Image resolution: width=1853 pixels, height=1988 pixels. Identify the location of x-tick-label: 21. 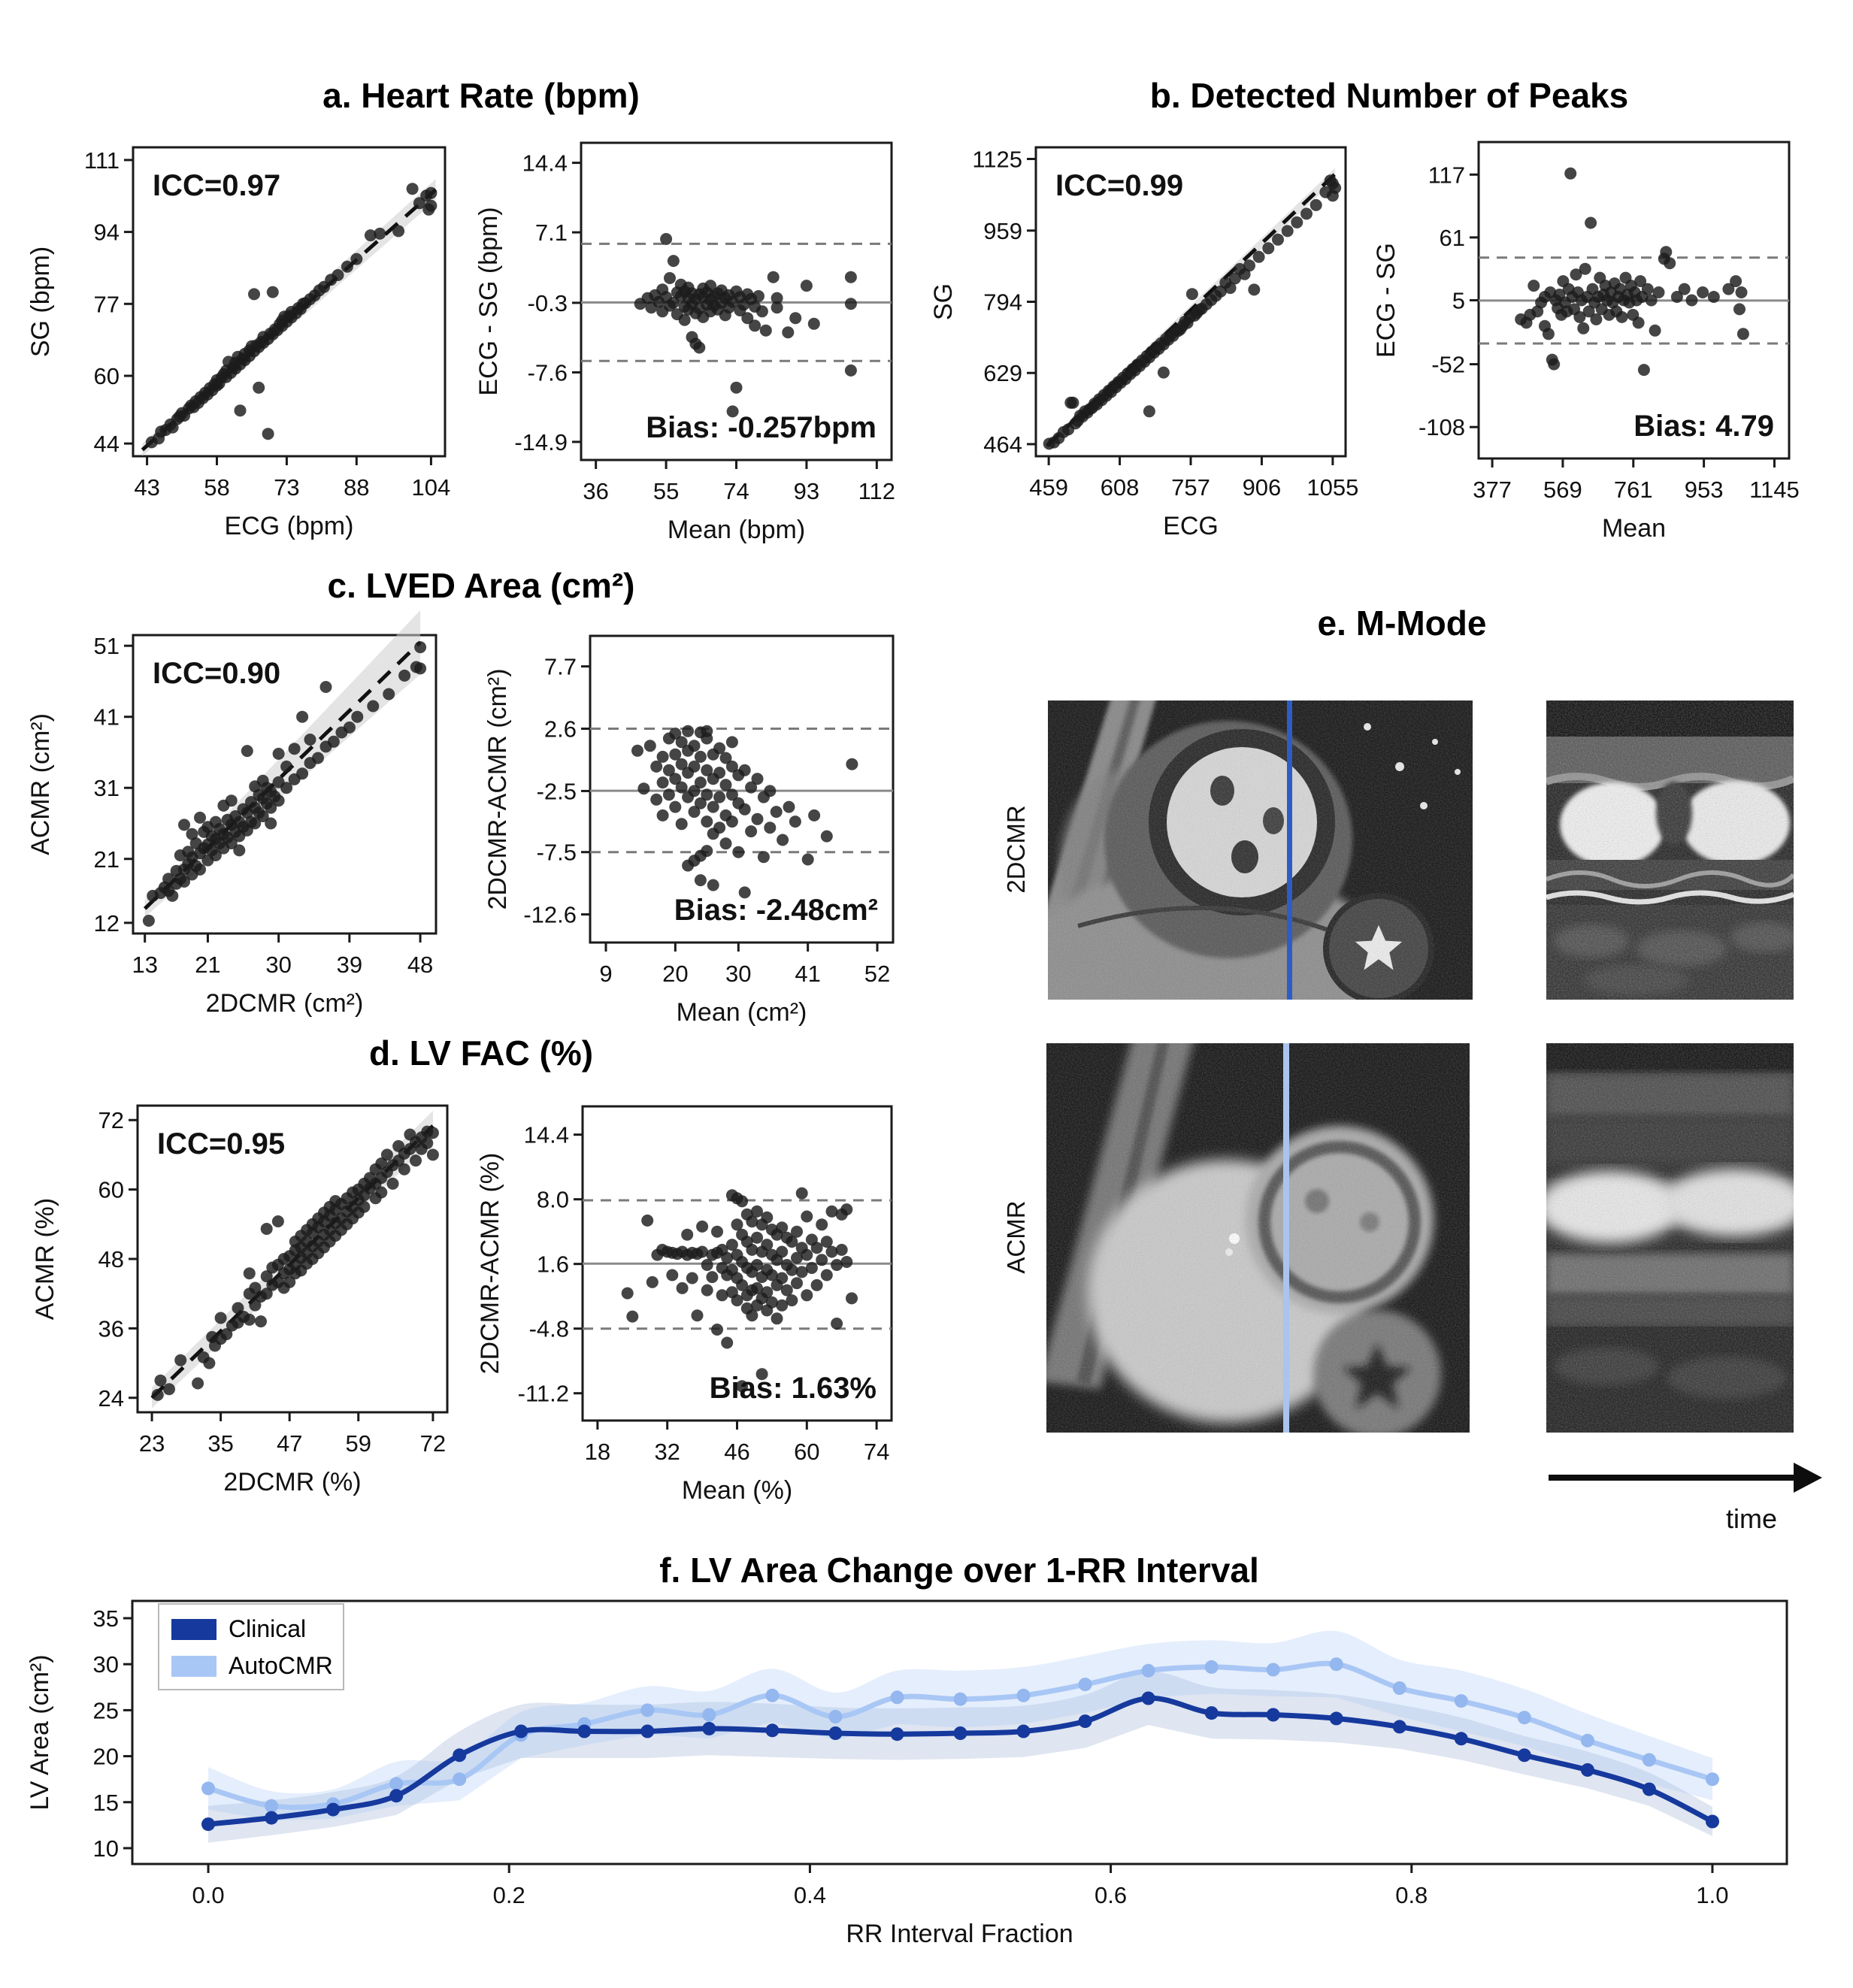
(207, 965).